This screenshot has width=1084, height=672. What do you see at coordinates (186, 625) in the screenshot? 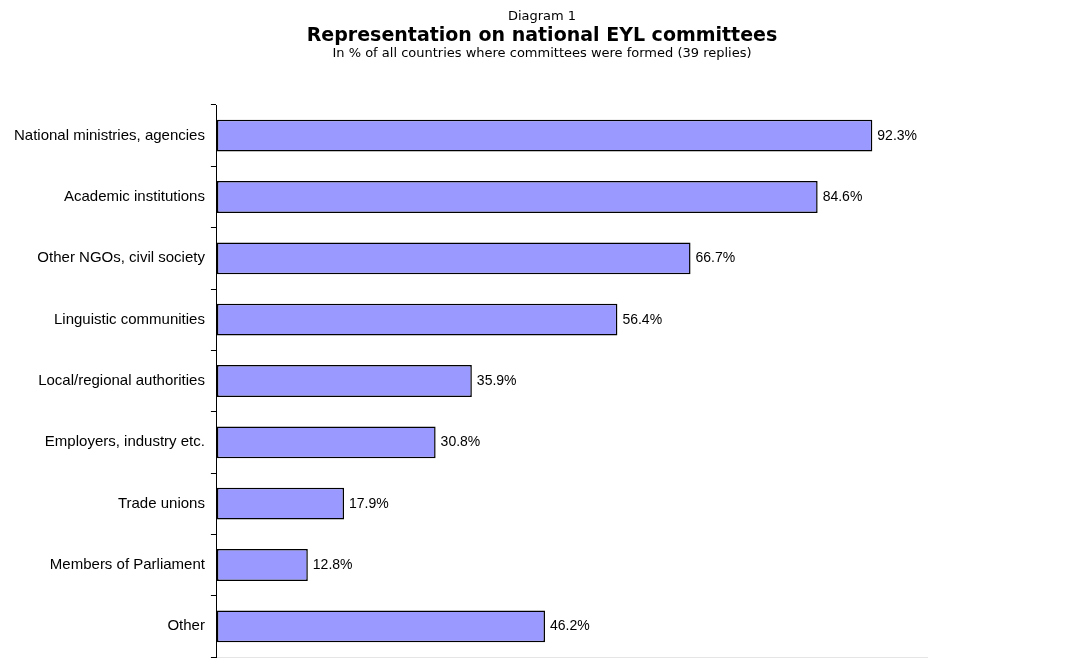
I see `y-tick-label: Other` at bounding box center [186, 625].